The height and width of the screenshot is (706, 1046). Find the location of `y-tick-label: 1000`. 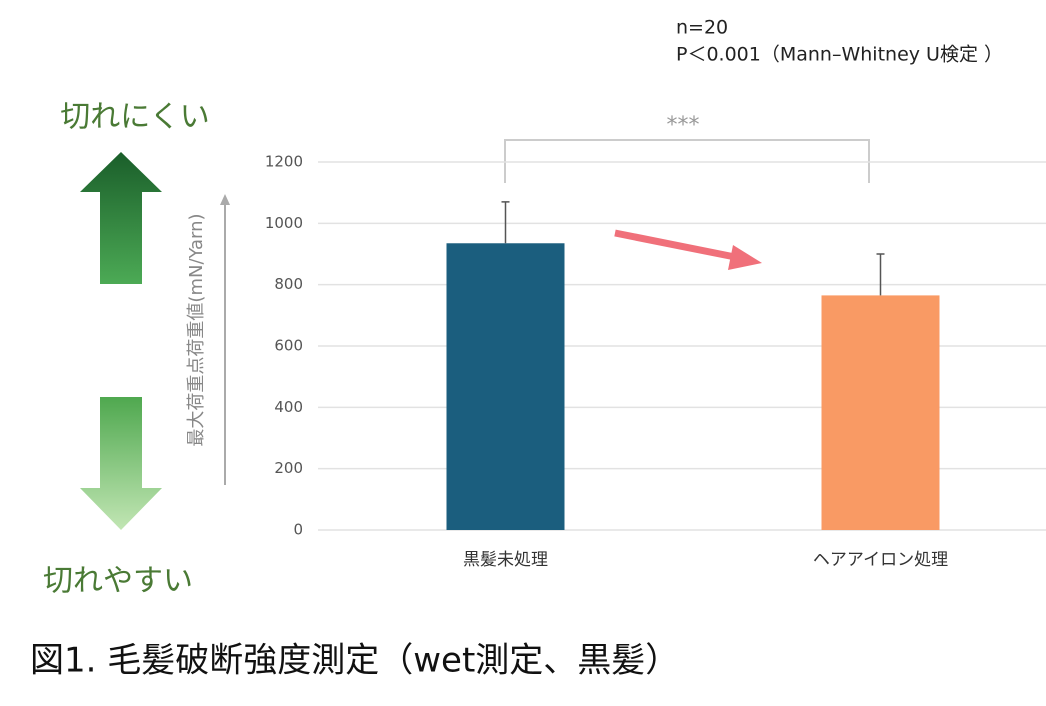

y-tick-label: 1000 is located at coordinates (284, 223).